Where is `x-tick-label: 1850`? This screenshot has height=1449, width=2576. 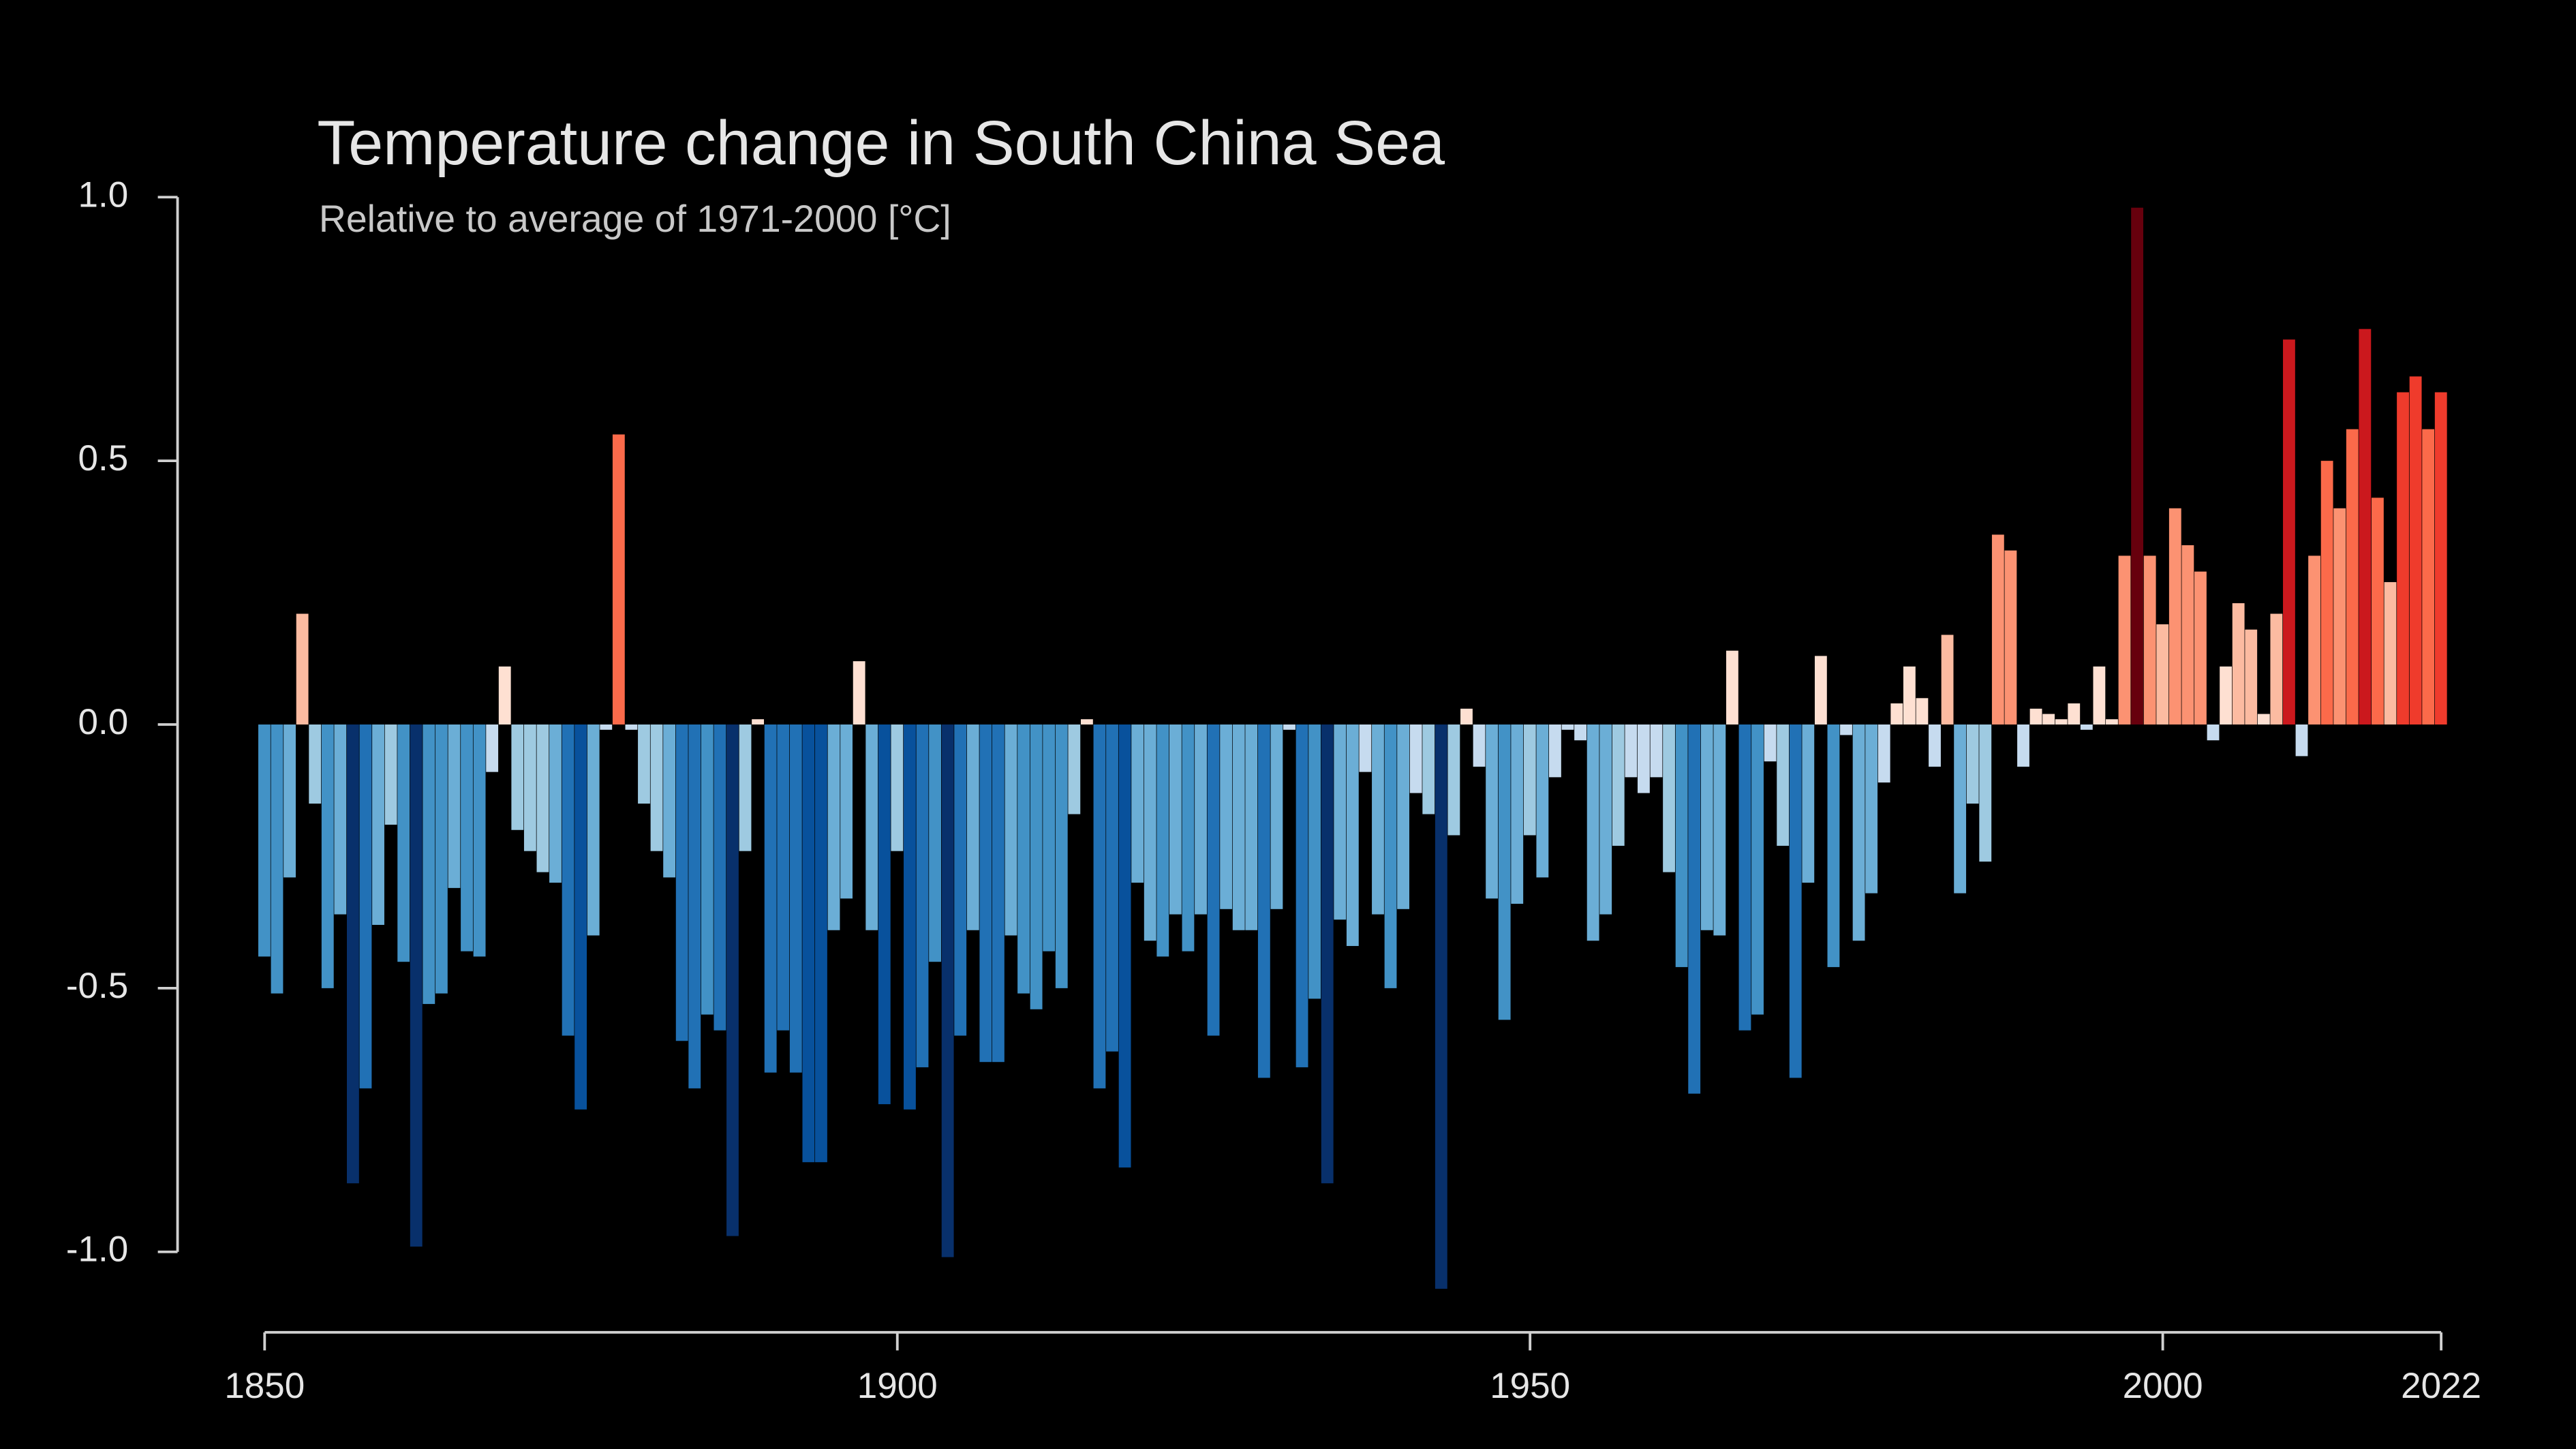
x-tick-label: 1850 is located at coordinates (264, 1386).